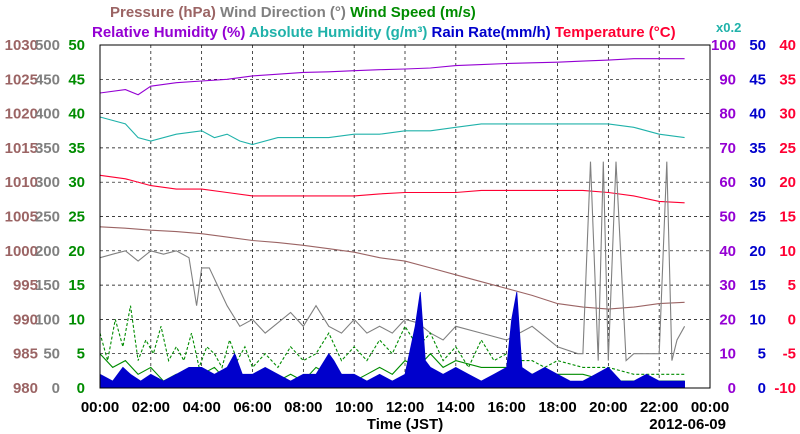 The height and width of the screenshot is (434, 800). Describe the element at coordinates (21, 45) in the screenshot. I see `y-tick-label: 1030` at that location.